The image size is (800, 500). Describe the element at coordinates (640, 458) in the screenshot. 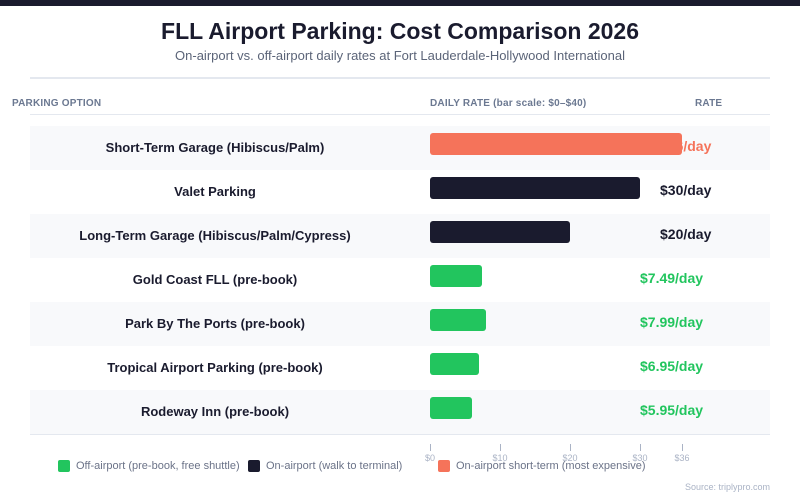

I see `x-tick-label: $30` at that location.